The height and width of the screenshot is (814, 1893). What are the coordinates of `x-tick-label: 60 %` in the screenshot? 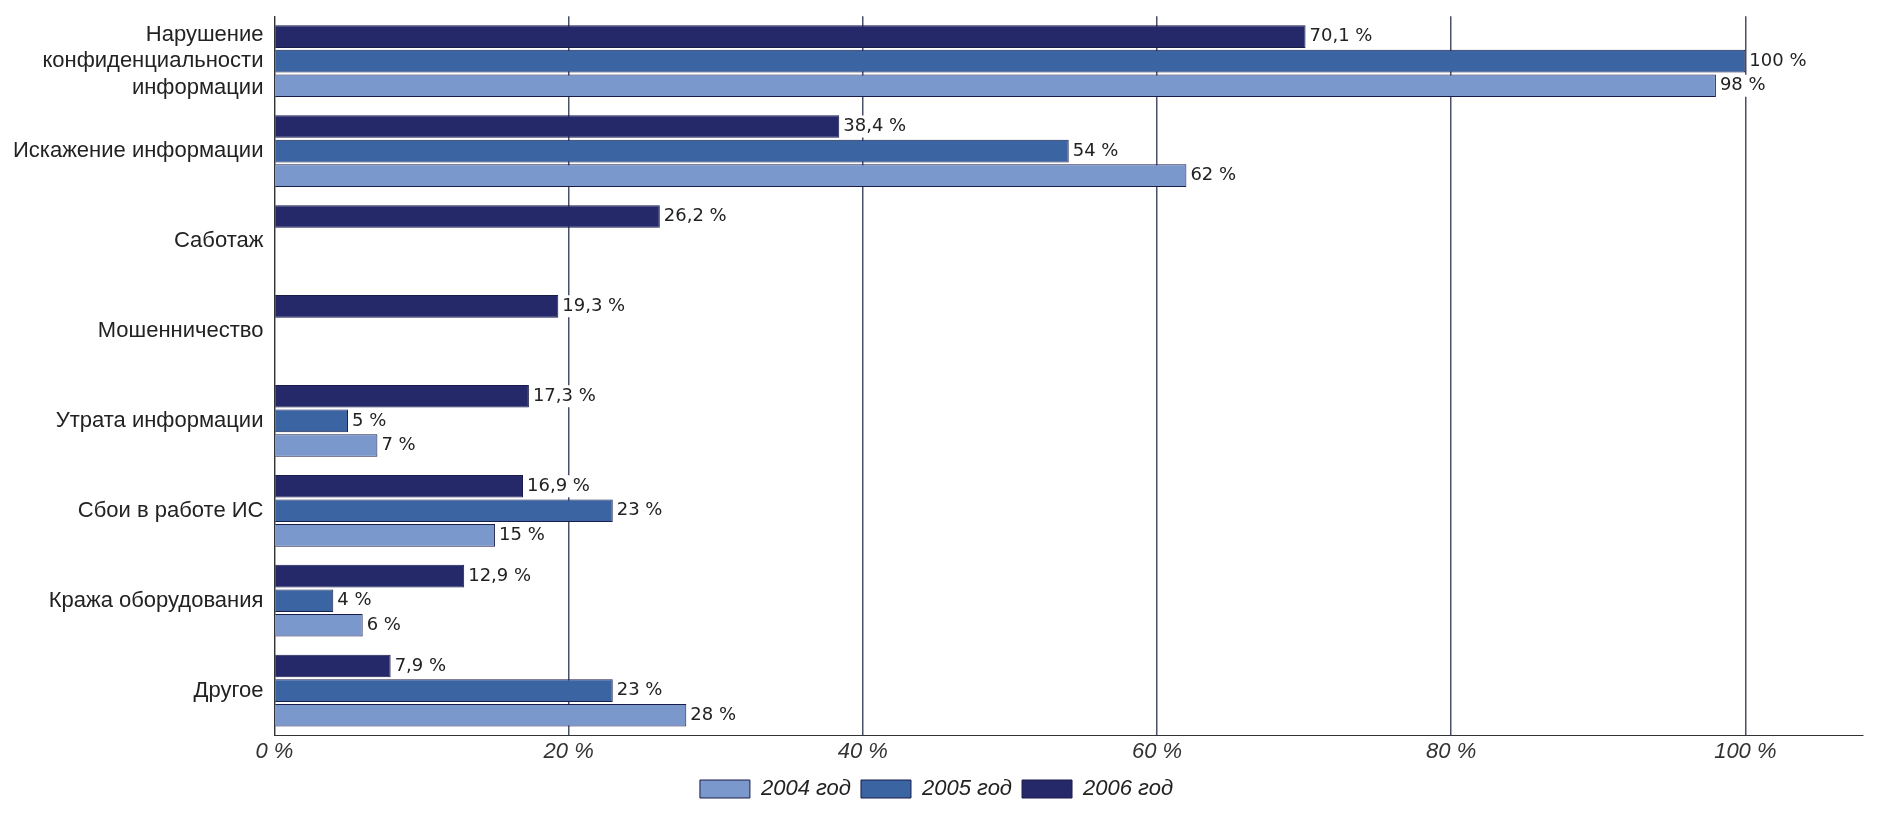 It's located at (1157, 750).